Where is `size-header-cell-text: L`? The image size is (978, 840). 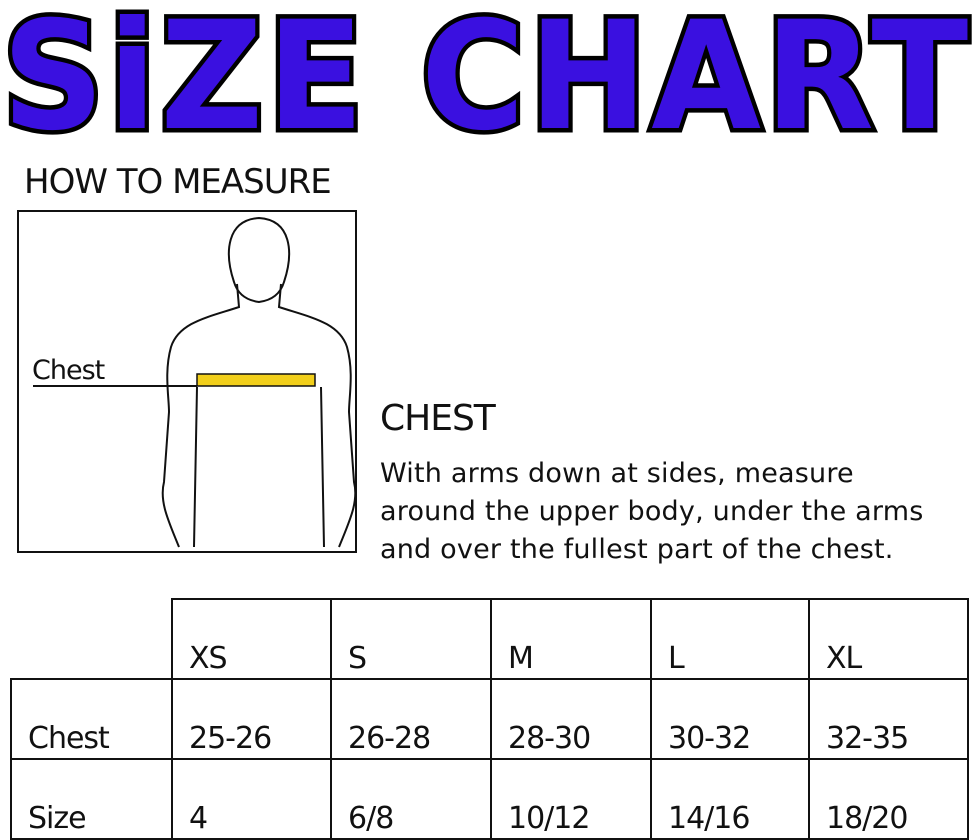 size-header-cell-text: L is located at coordinates (676, 658).